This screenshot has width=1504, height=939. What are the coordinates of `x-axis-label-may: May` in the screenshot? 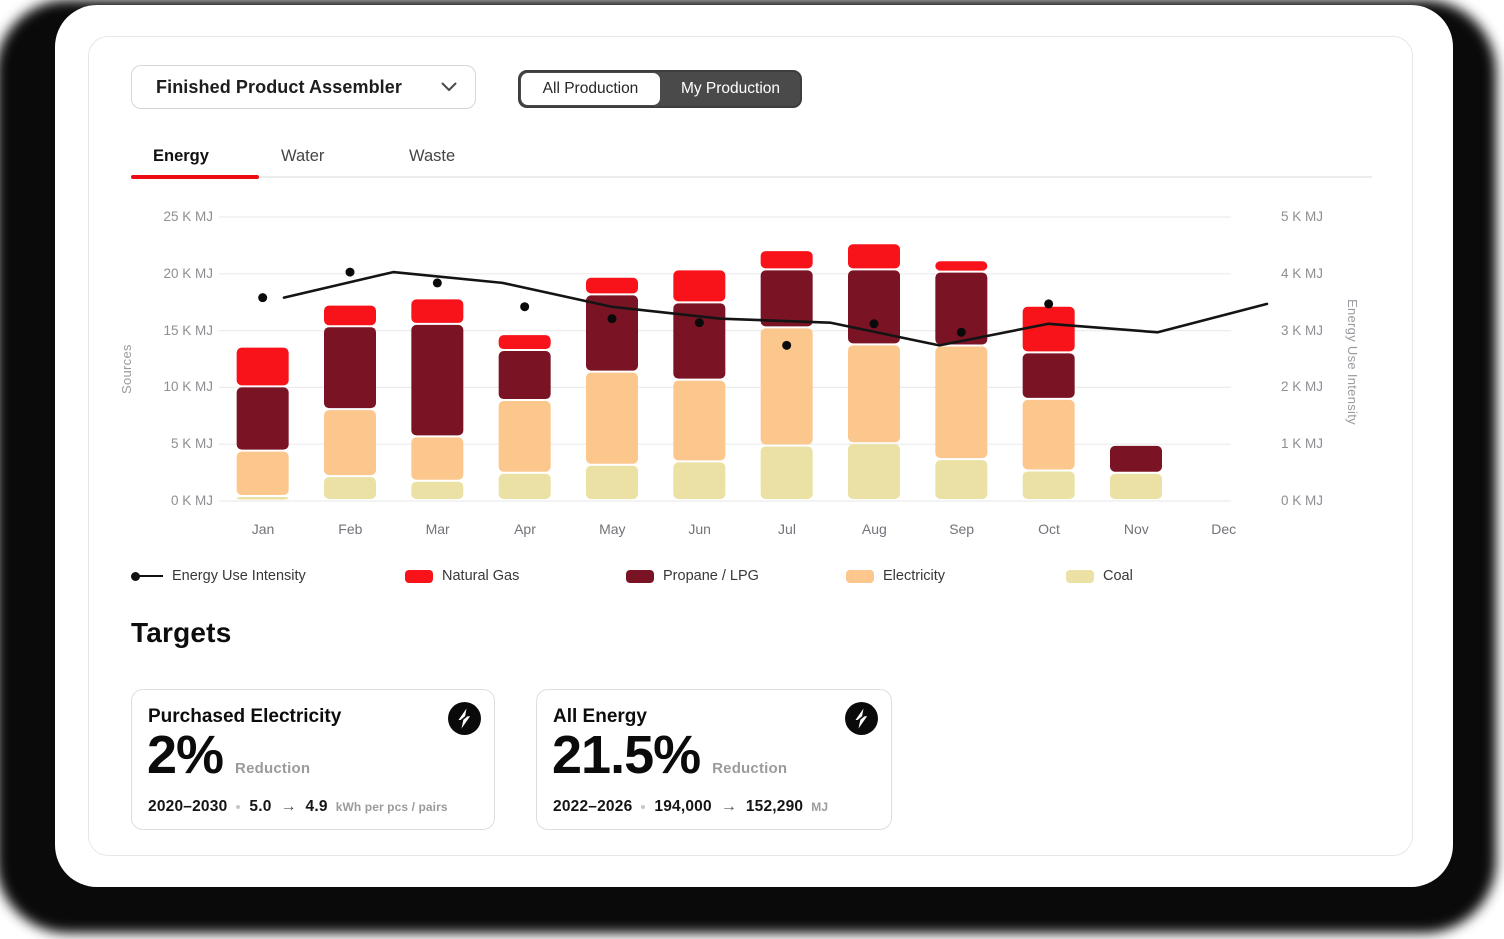 It's located at (612, 529).